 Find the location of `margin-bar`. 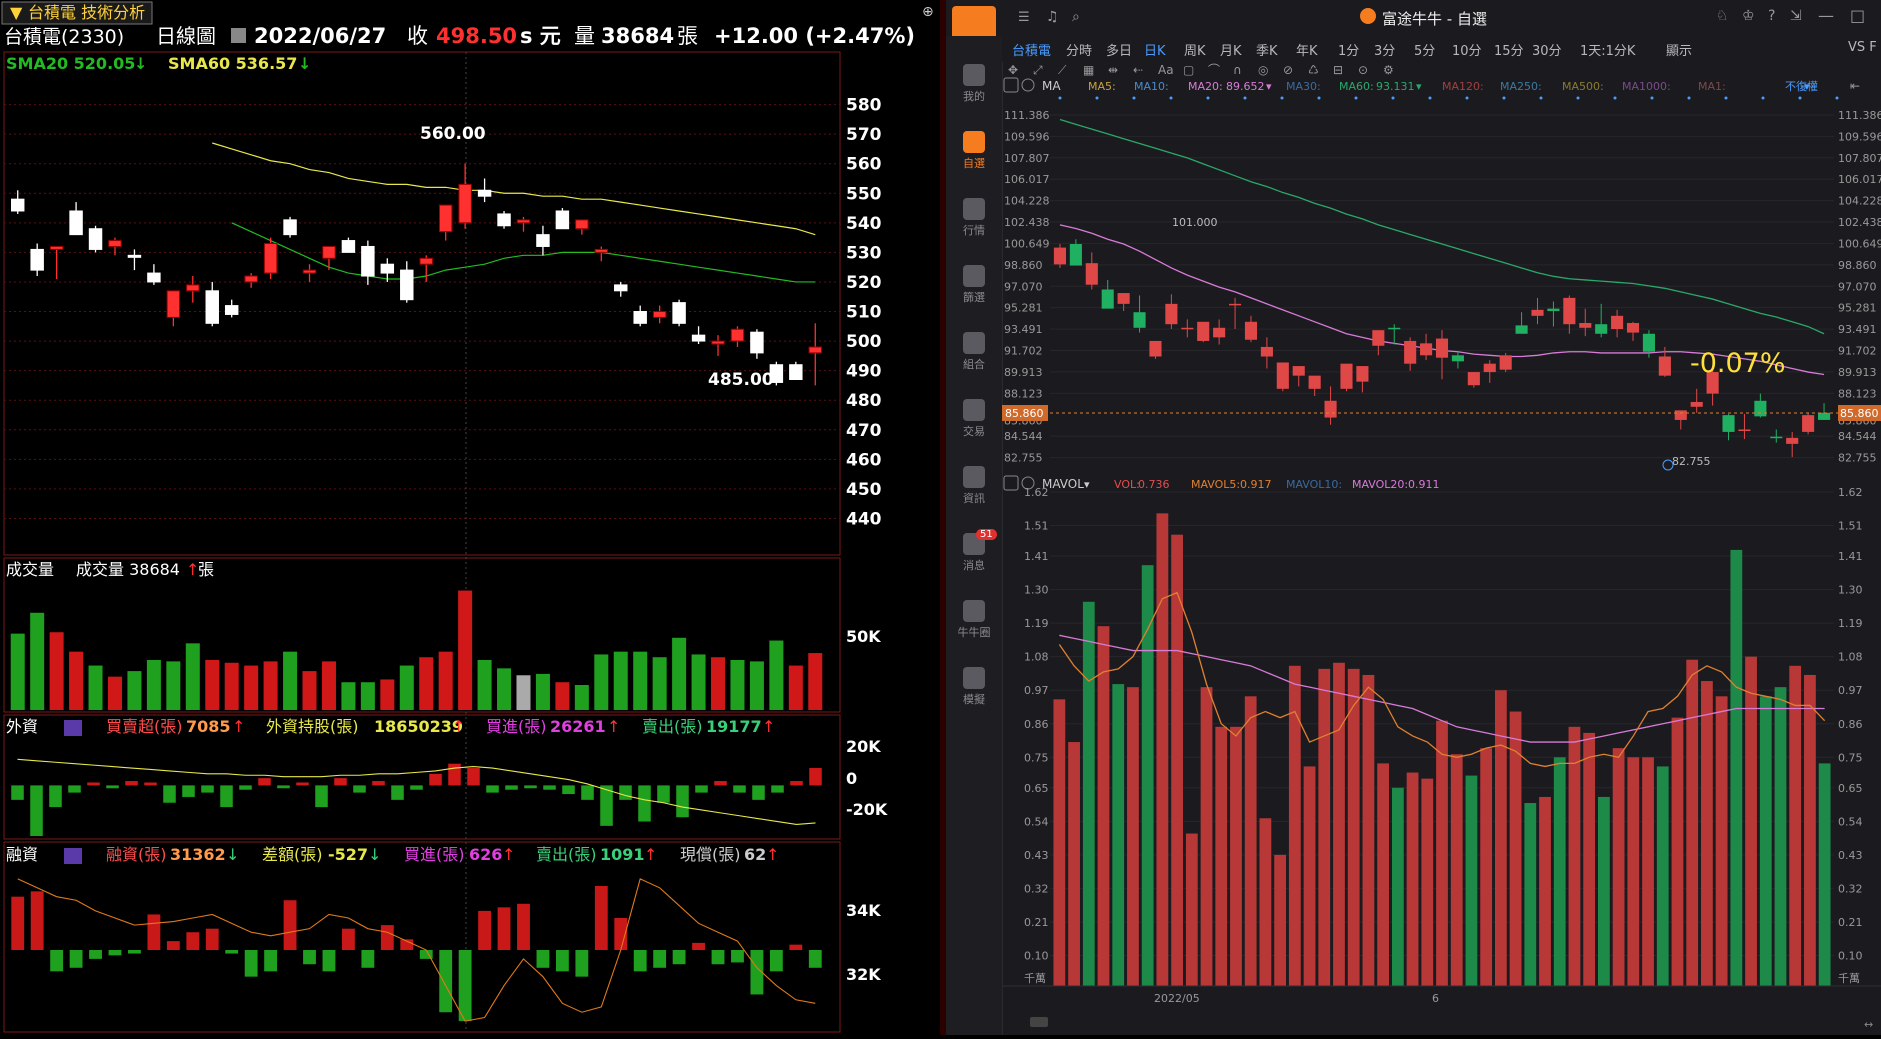

margin-bar is located at coordinates (368, 959).